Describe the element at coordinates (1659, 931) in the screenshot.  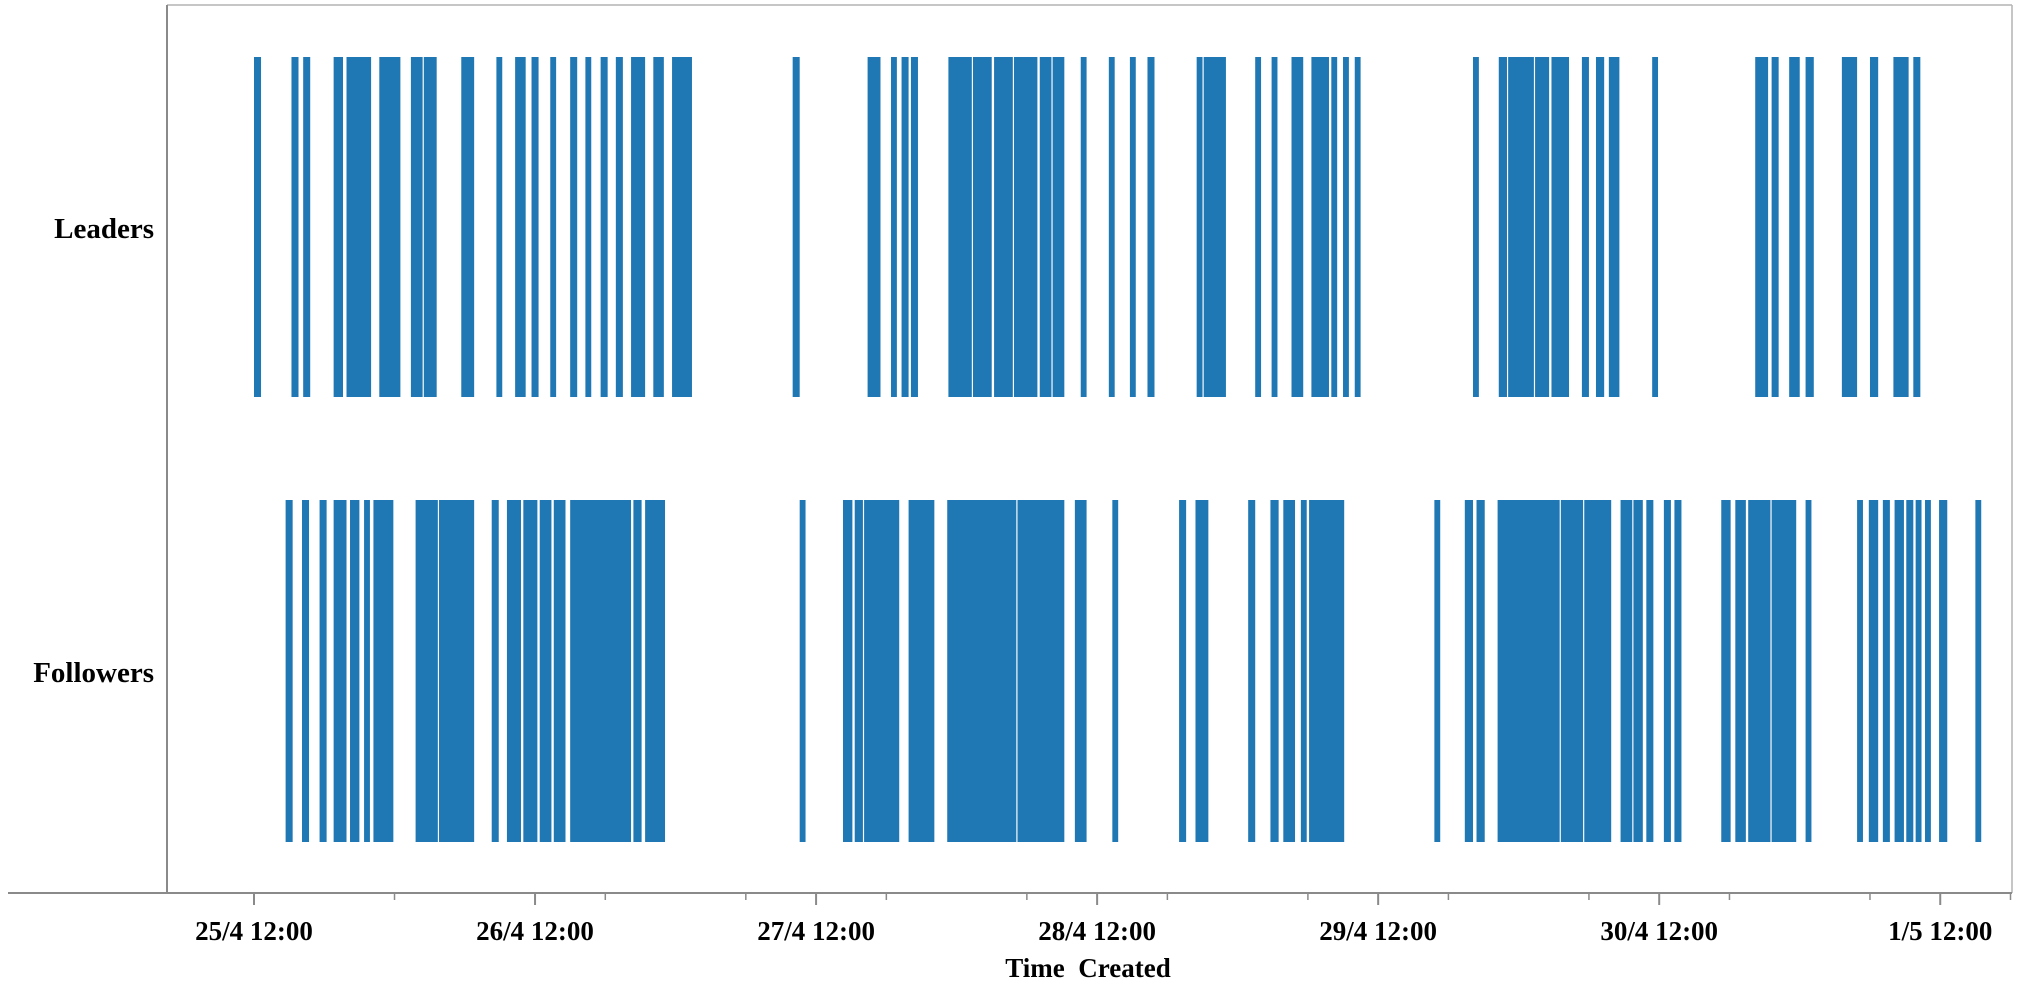
I see `x-tick-label: 30/4 12:00` at that location.